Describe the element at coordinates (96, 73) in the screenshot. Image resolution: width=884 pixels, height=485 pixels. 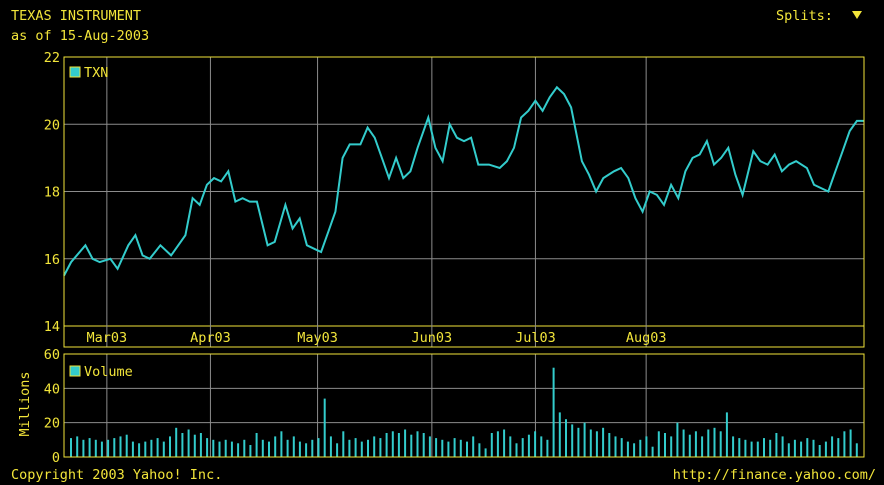
I see `txn-legend-label: TXN` at that location.